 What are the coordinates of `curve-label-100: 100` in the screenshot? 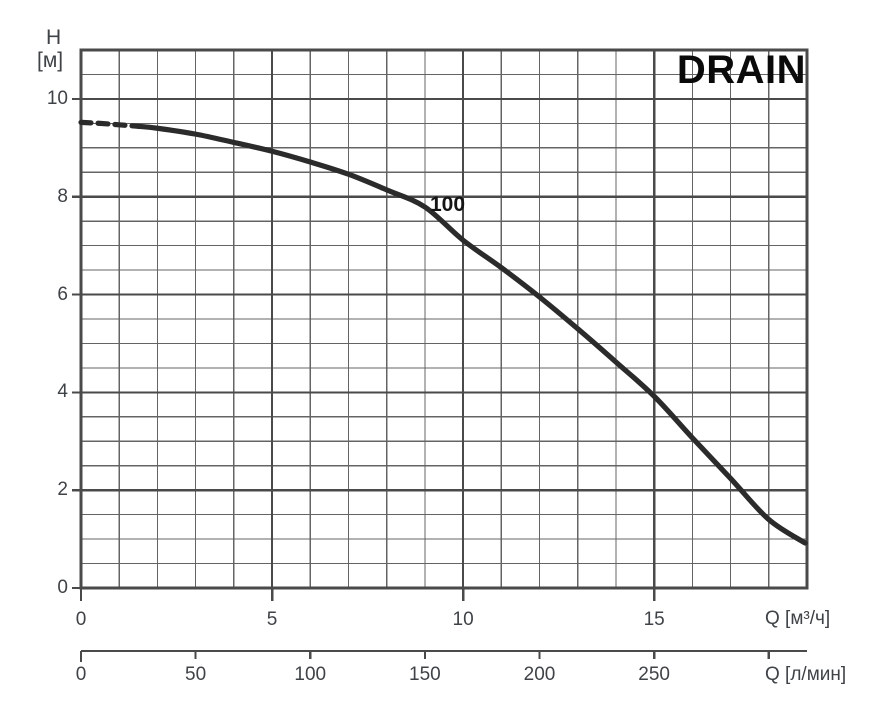 It's located at (448, 204).